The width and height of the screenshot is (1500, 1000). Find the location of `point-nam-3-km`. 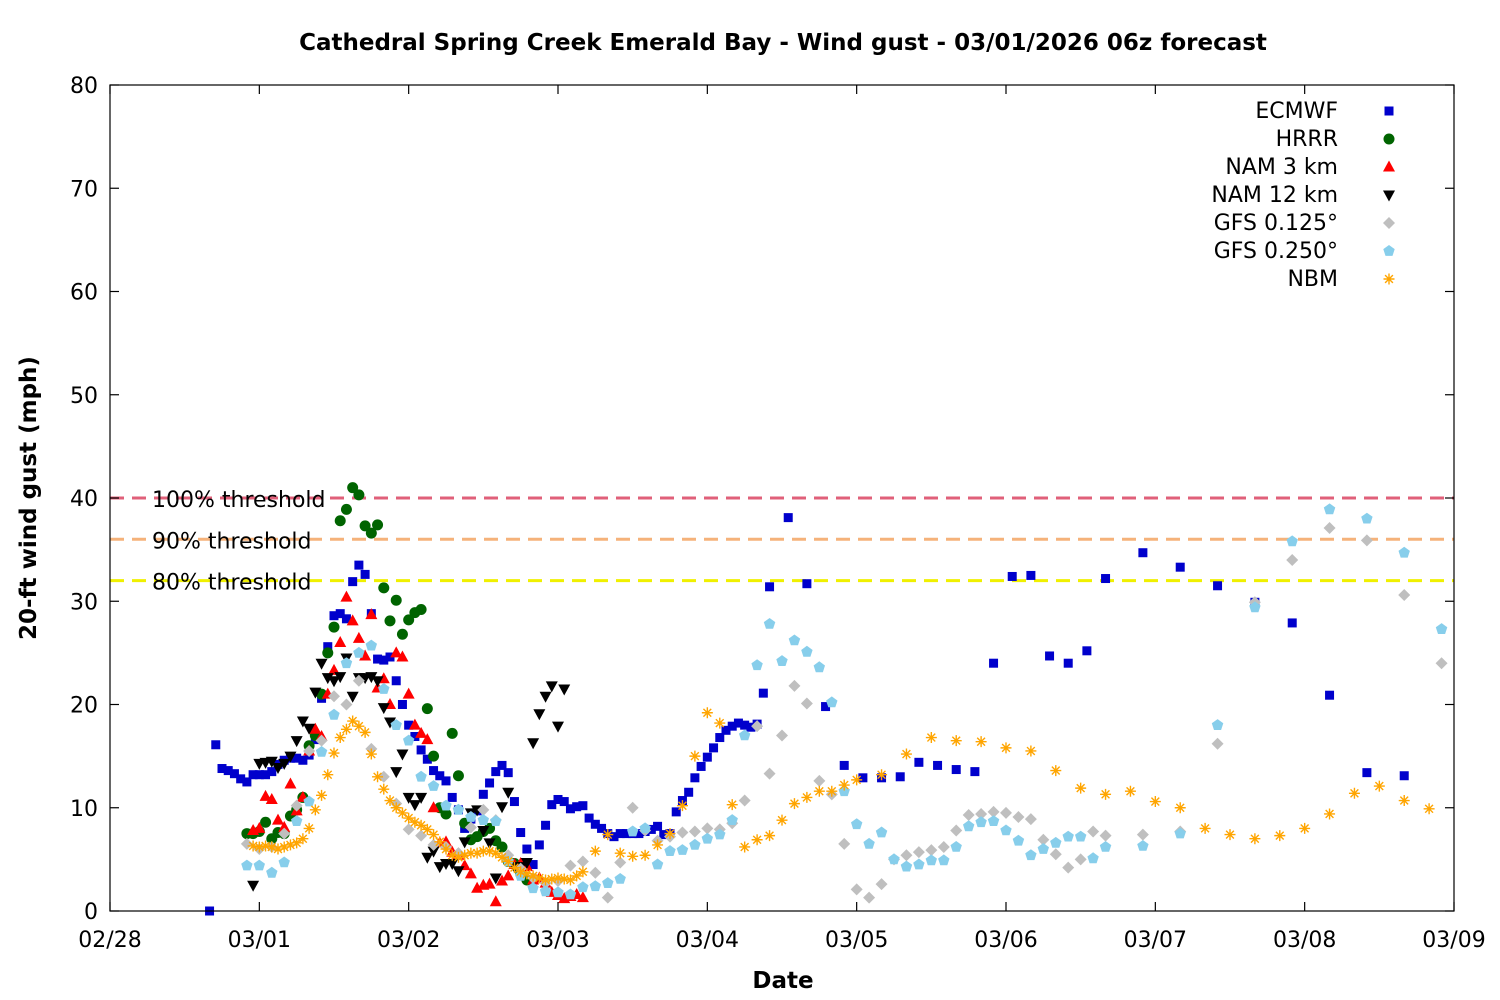

point-nam-3-km is located at coordinates (271, 798).